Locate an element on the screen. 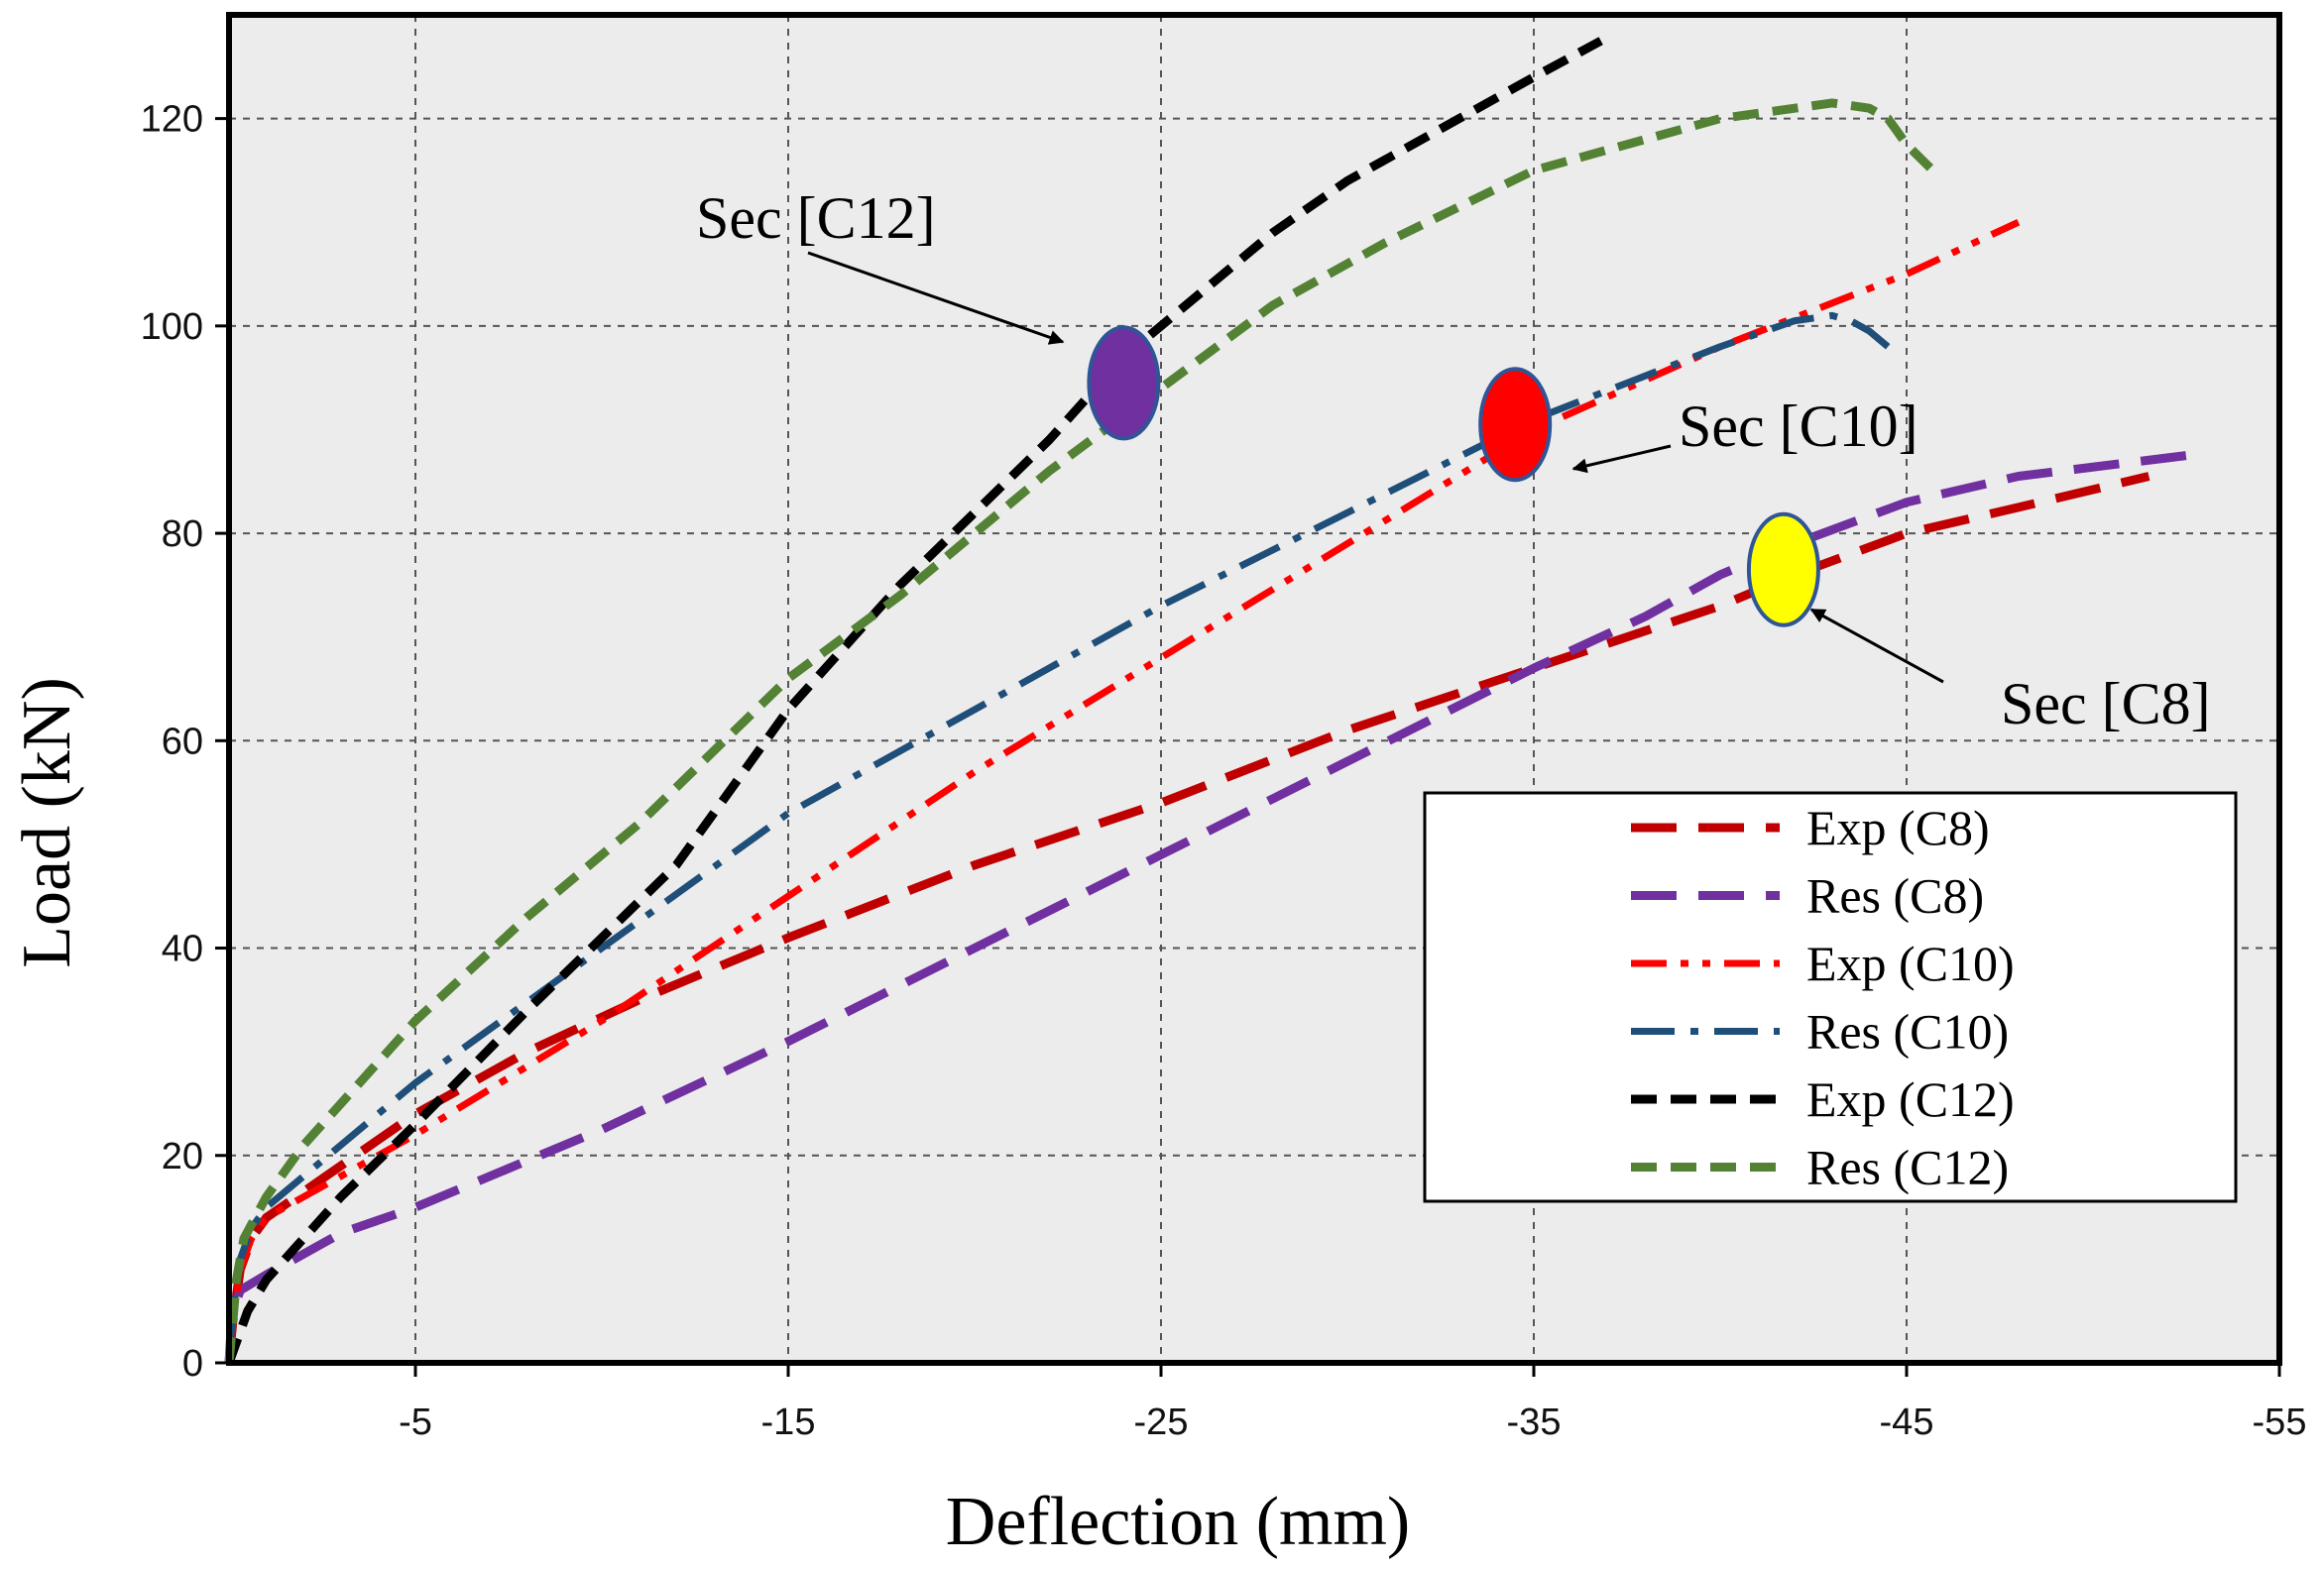 The image size is (2324, 1570). x-tick-label: -35 is located at coordinates (1534, 1422).